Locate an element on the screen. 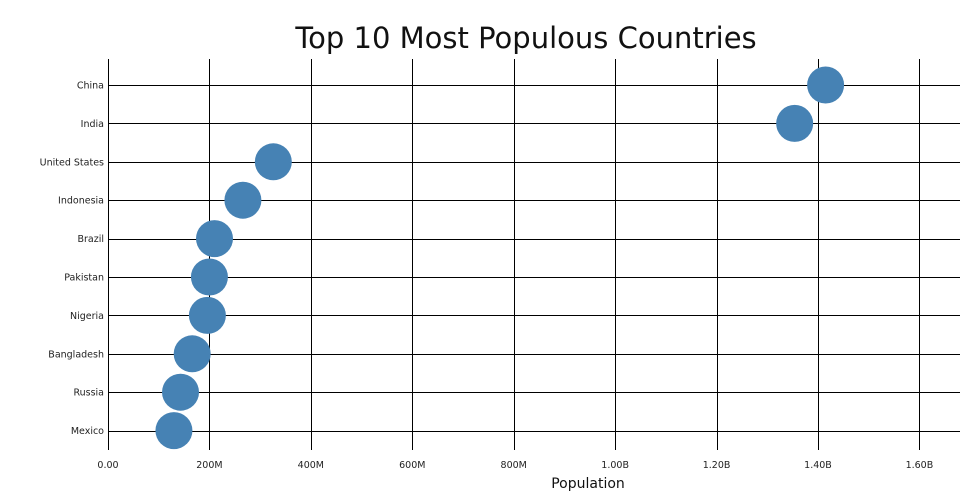  y-tick-label: Russia is located at coordinates (88, 393).